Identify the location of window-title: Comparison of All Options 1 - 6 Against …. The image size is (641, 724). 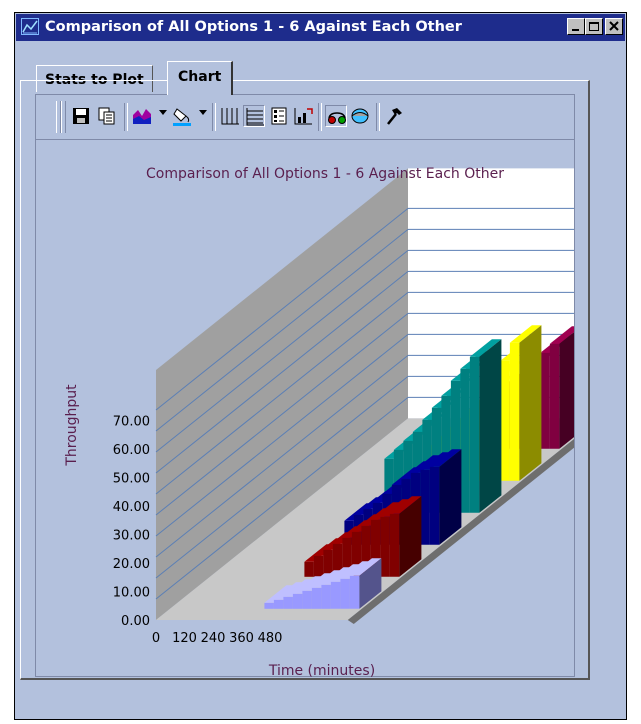
(253, 27).